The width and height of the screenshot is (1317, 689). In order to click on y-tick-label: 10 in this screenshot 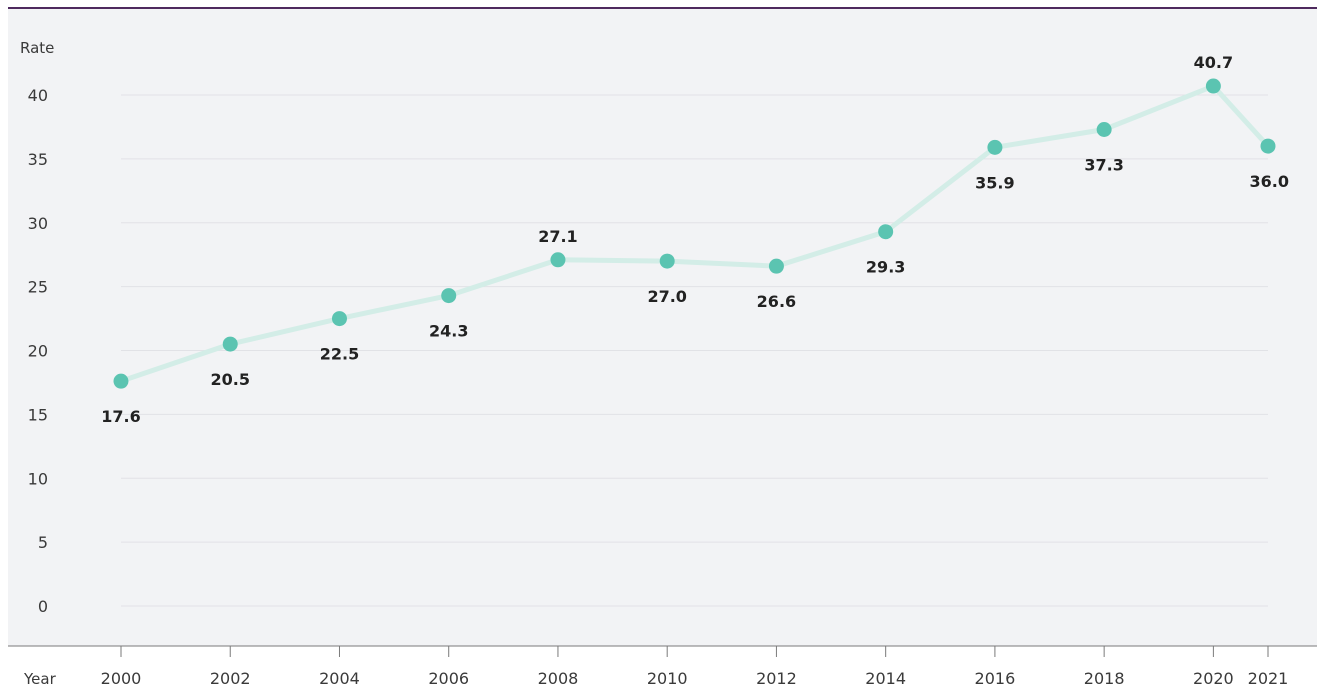, I will do `click(38, 478)`.